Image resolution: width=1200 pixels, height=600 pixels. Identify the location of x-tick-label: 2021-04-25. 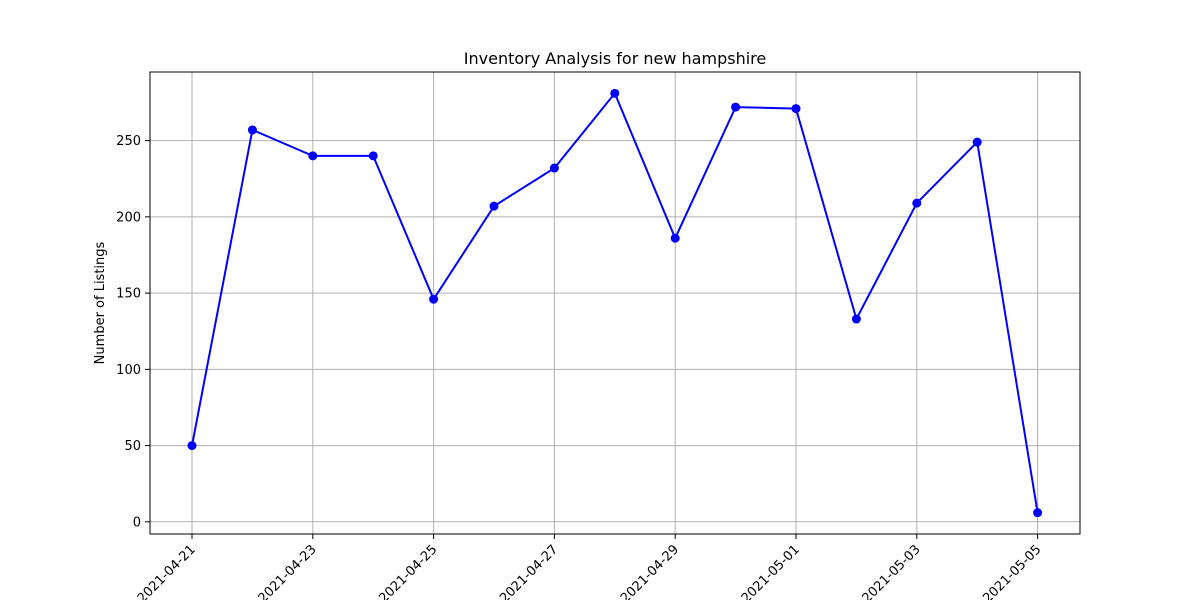
(408, 571).